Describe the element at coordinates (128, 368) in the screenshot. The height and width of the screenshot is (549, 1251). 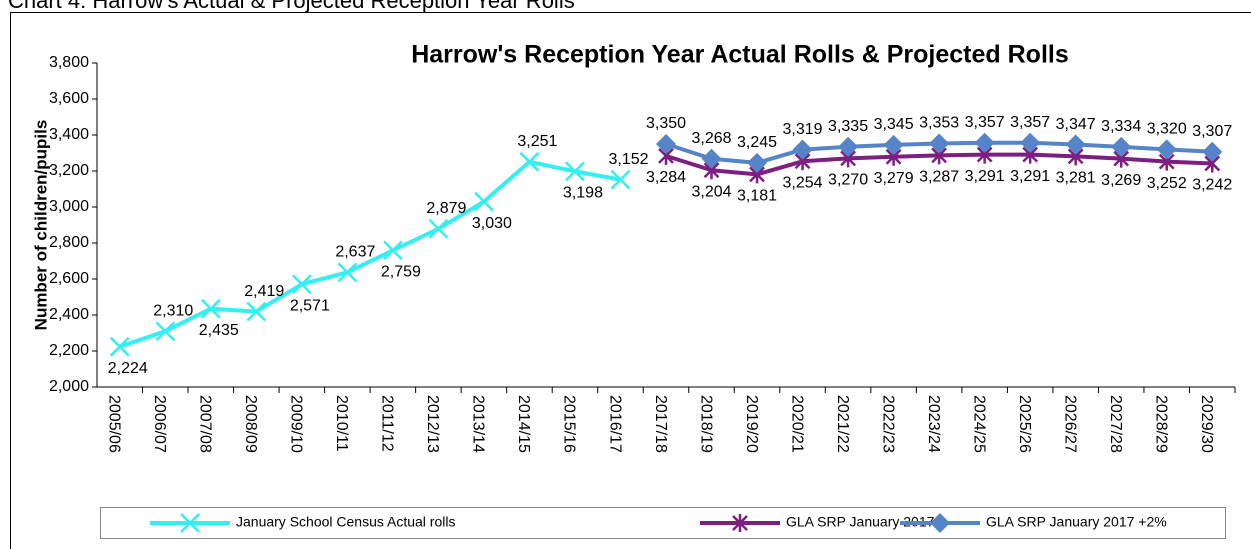
I see `data-label: 2,224` at that location.